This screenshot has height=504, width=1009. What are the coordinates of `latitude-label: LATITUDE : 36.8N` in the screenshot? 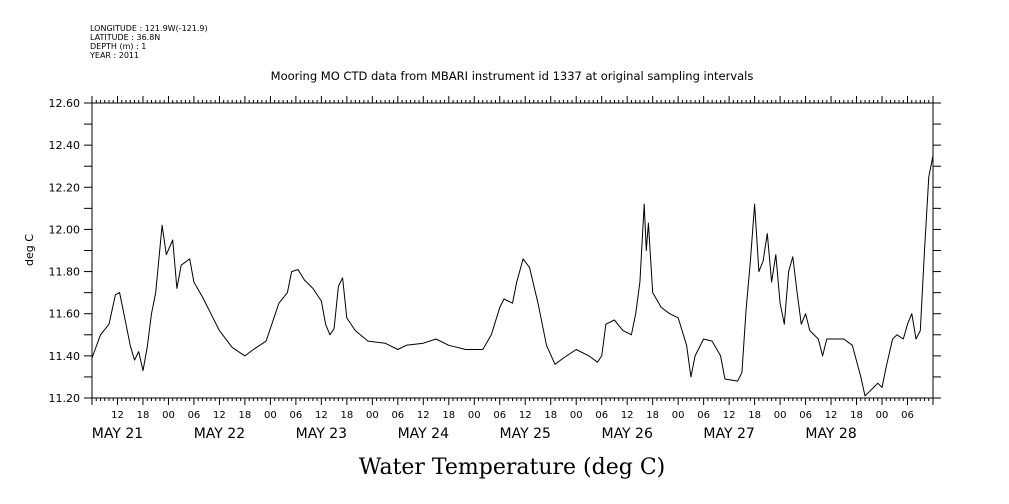 It's located at (125, 37).